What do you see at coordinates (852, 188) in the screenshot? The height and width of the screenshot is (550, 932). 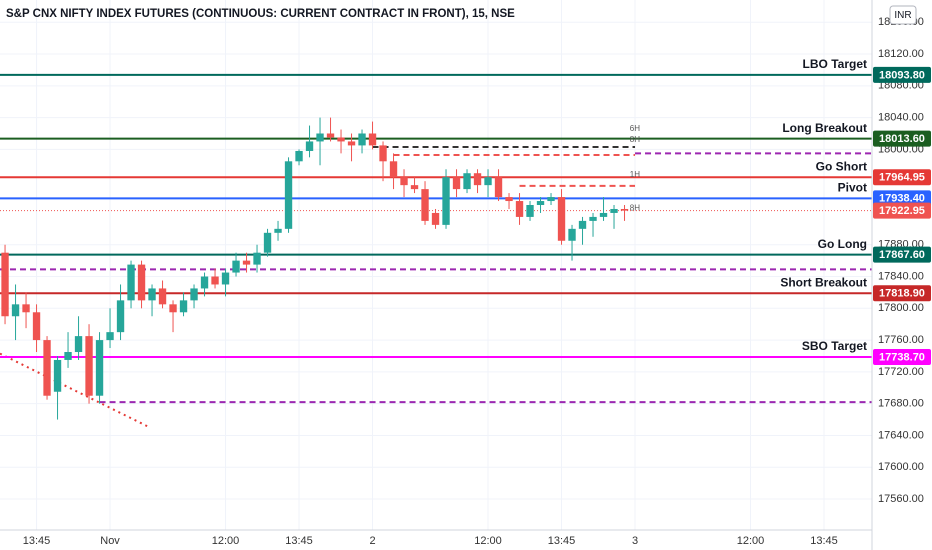 I see `level-name: Pivot` at bounding box center [852, 188].